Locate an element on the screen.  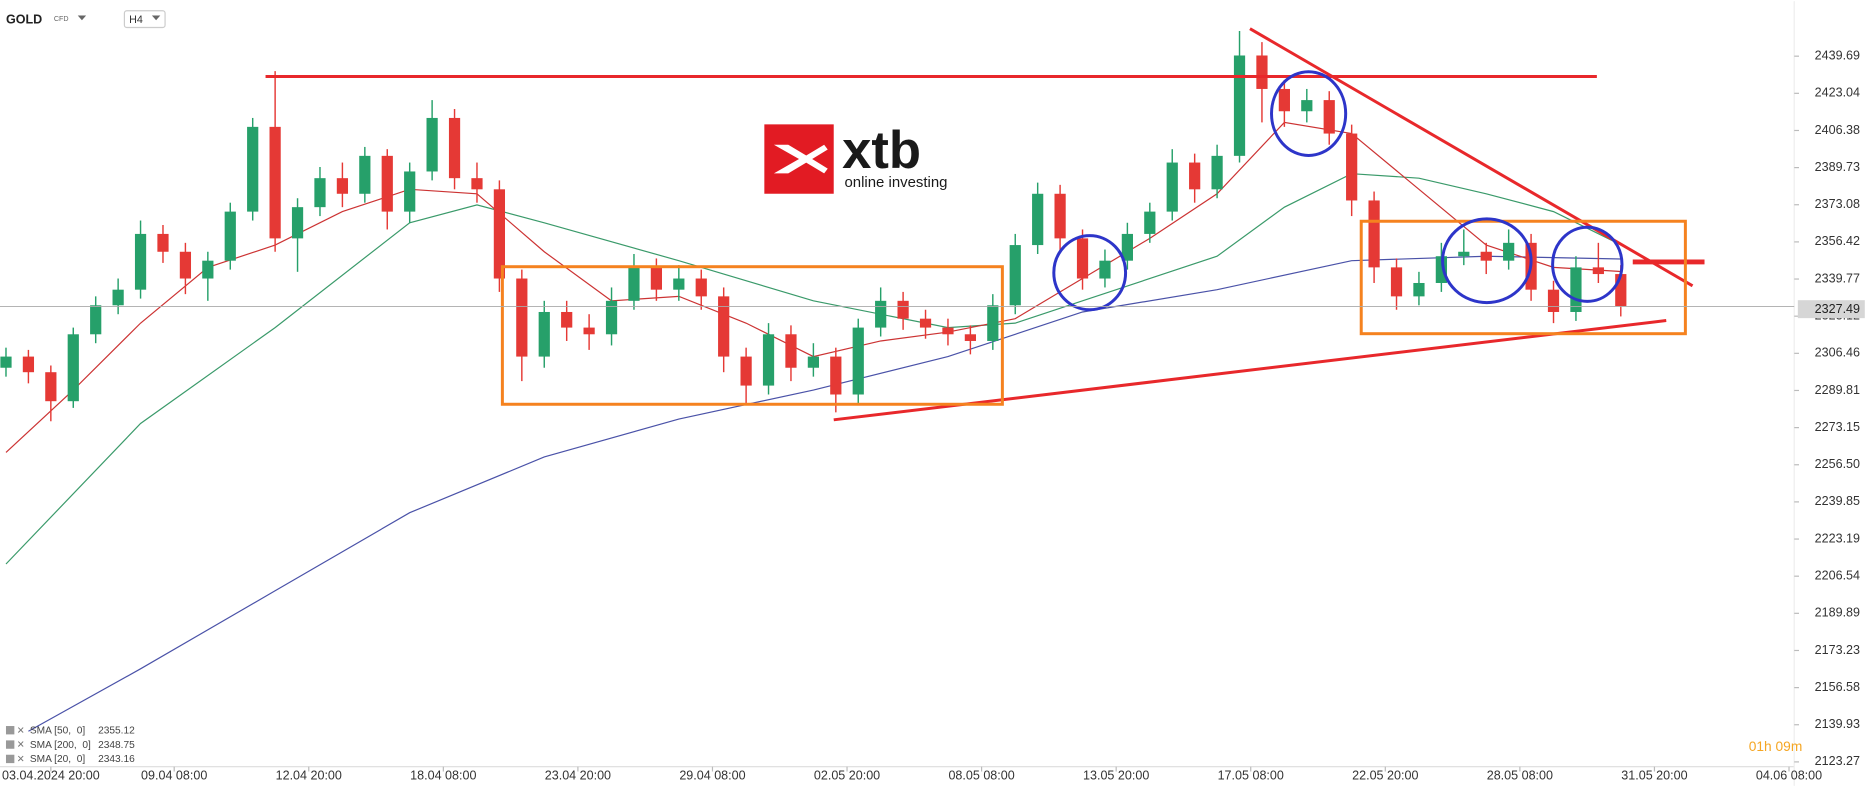
legend-name: SMA [50, 0] is located at coordinates (58, 731).